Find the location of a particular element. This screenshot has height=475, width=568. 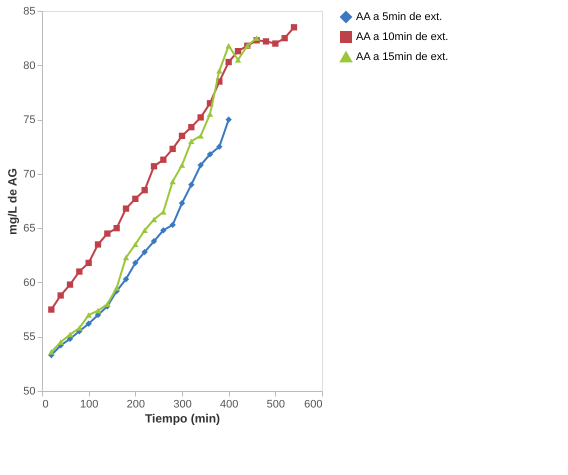

x-tick-label: 500 is located at coordinates (276, 404).